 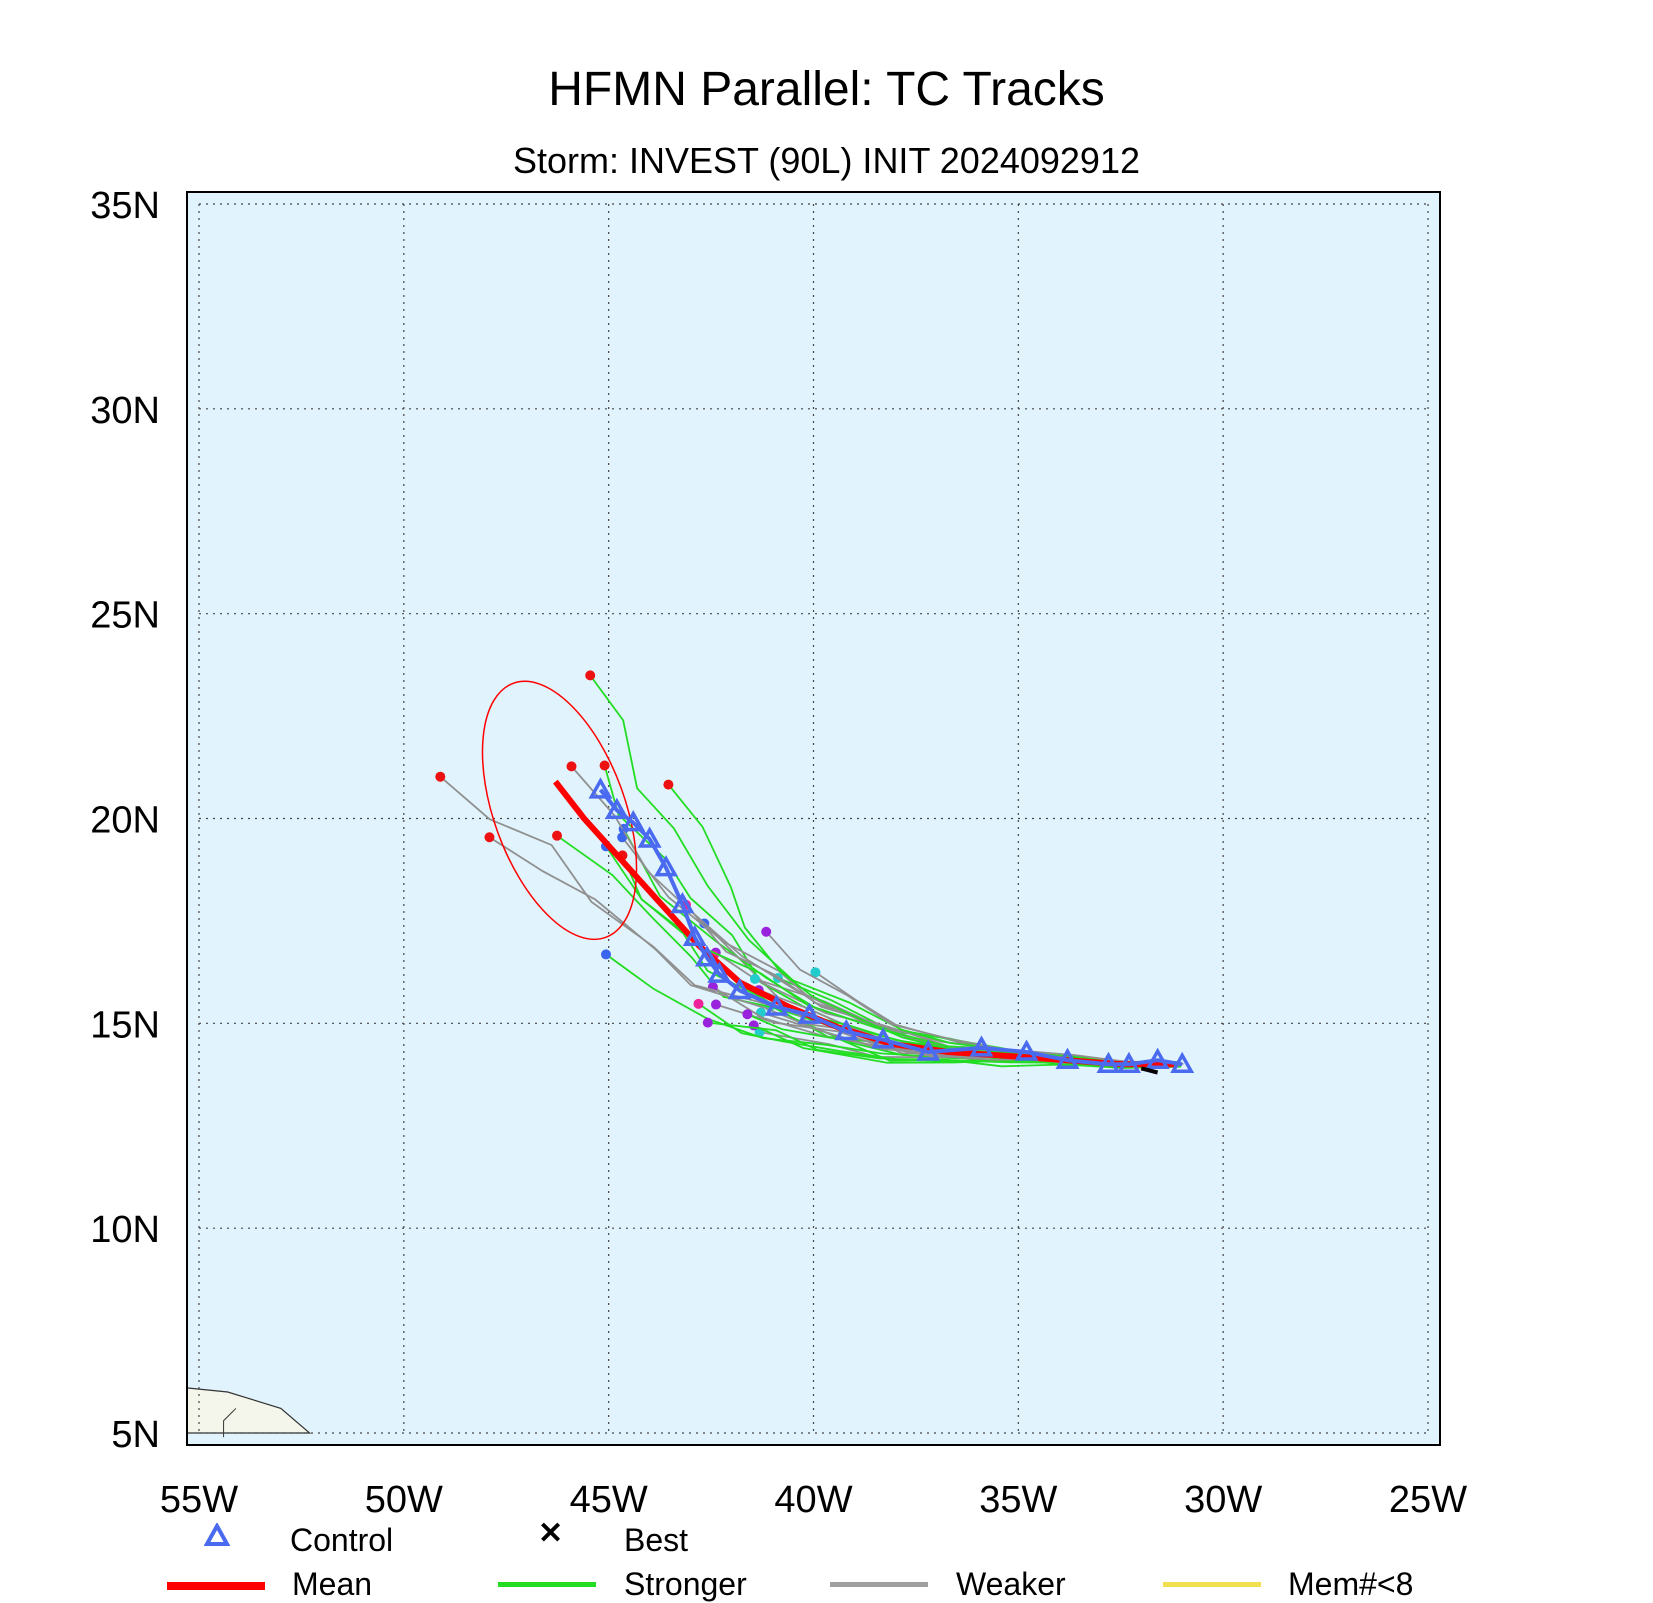 I want to click on uncertainty-ellipse, so click(x=559, y=810).